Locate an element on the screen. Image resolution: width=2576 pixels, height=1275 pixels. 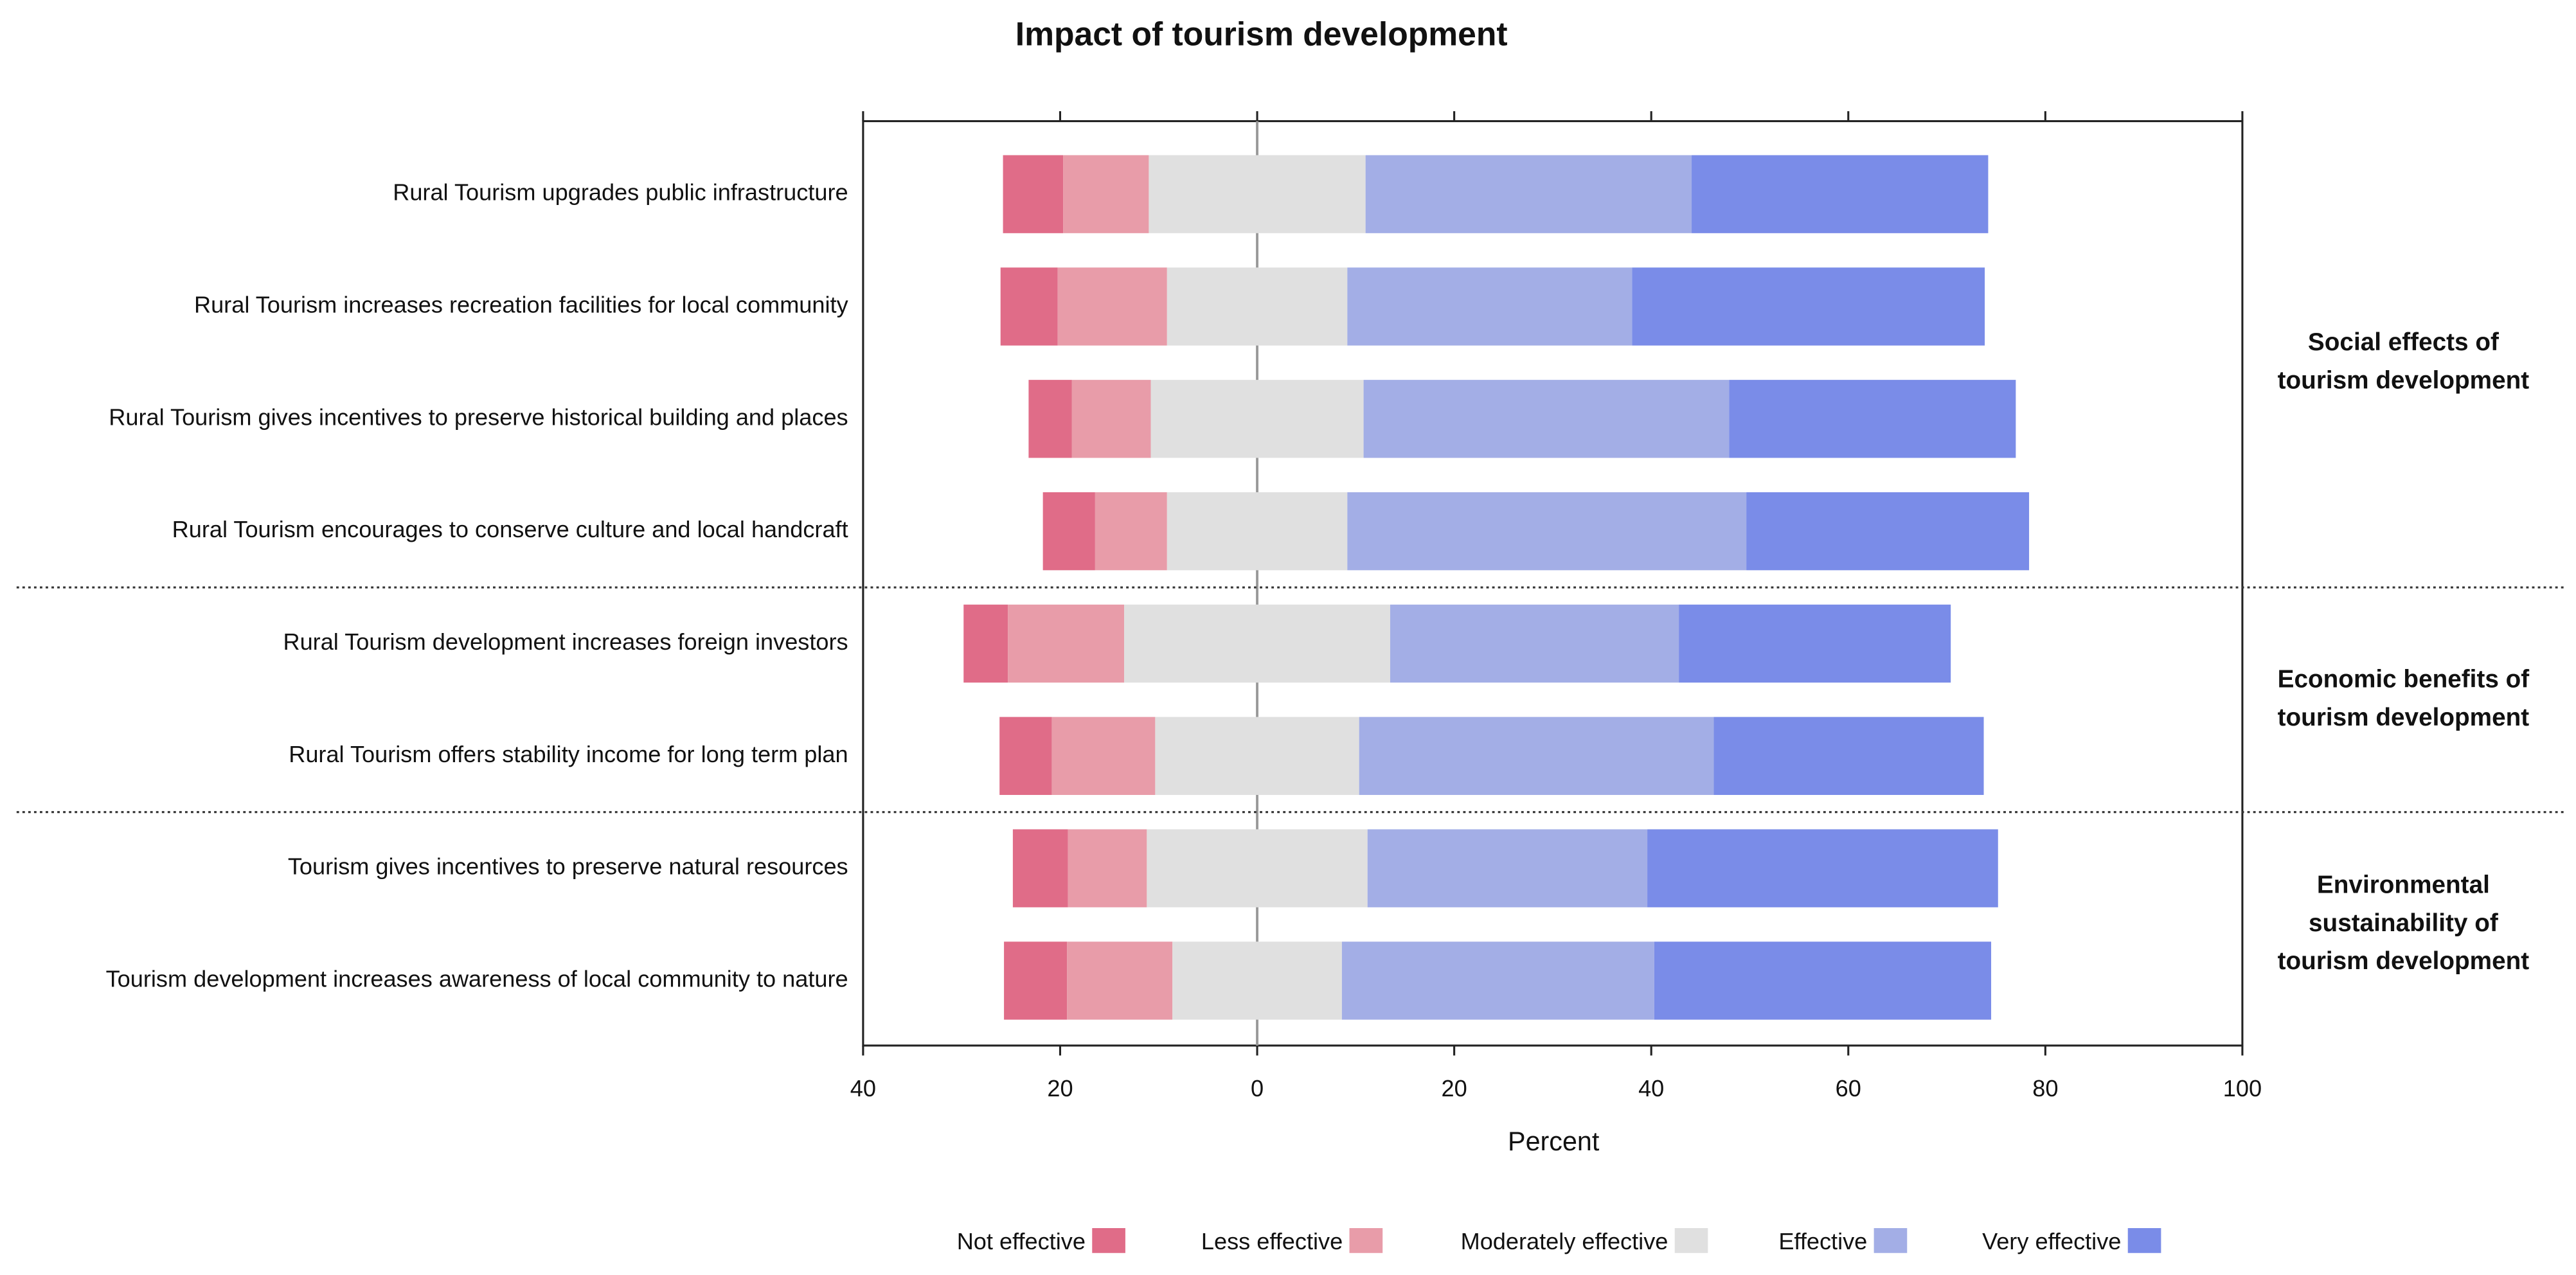
legend-label: Effective is located at coordinates (1822, 1241).